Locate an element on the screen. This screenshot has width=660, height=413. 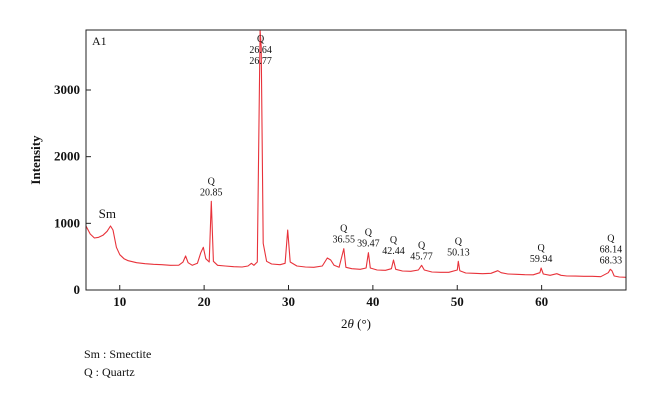
y-axis-label: Intensity is located at coordinates (35, 160).